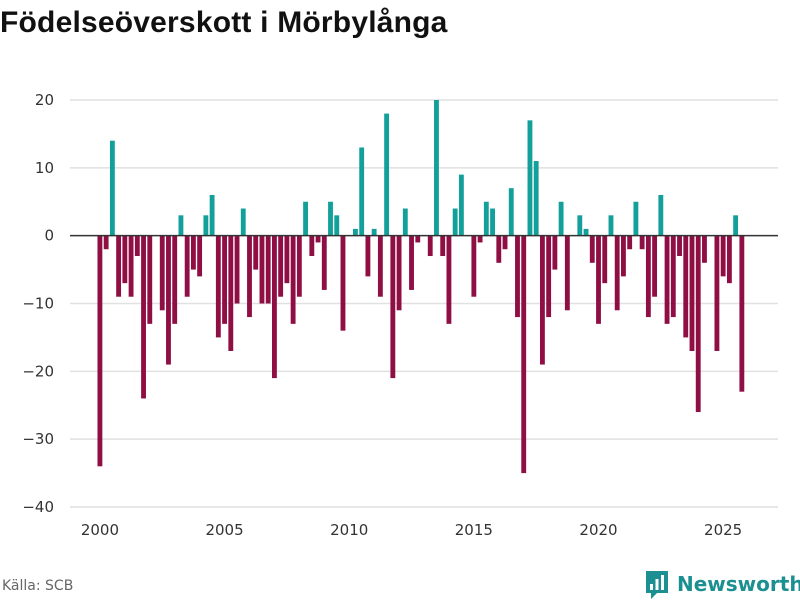 This screenshot has height=600, width=800. Describe the element at coordinates (224, 22) in the screenshot. I see `chart-title: Födelseöverskott i Mörbylånga` at that location.